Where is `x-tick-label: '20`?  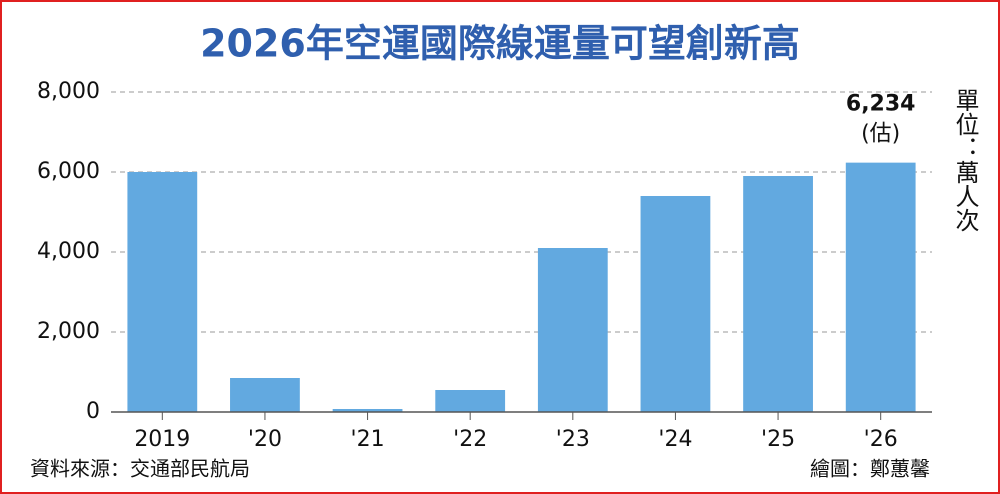 x-tick-label: '20 is located at coordinates (265, 439).